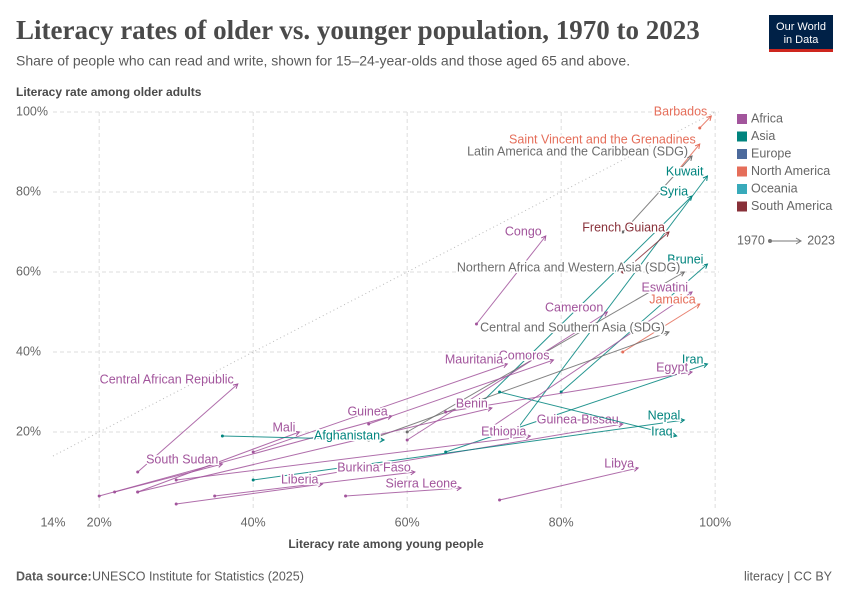  What do you see at coordinates (715, 522) in the screenshot?
I see `x-tick-label: 100%` at bounding box center [715, 522].